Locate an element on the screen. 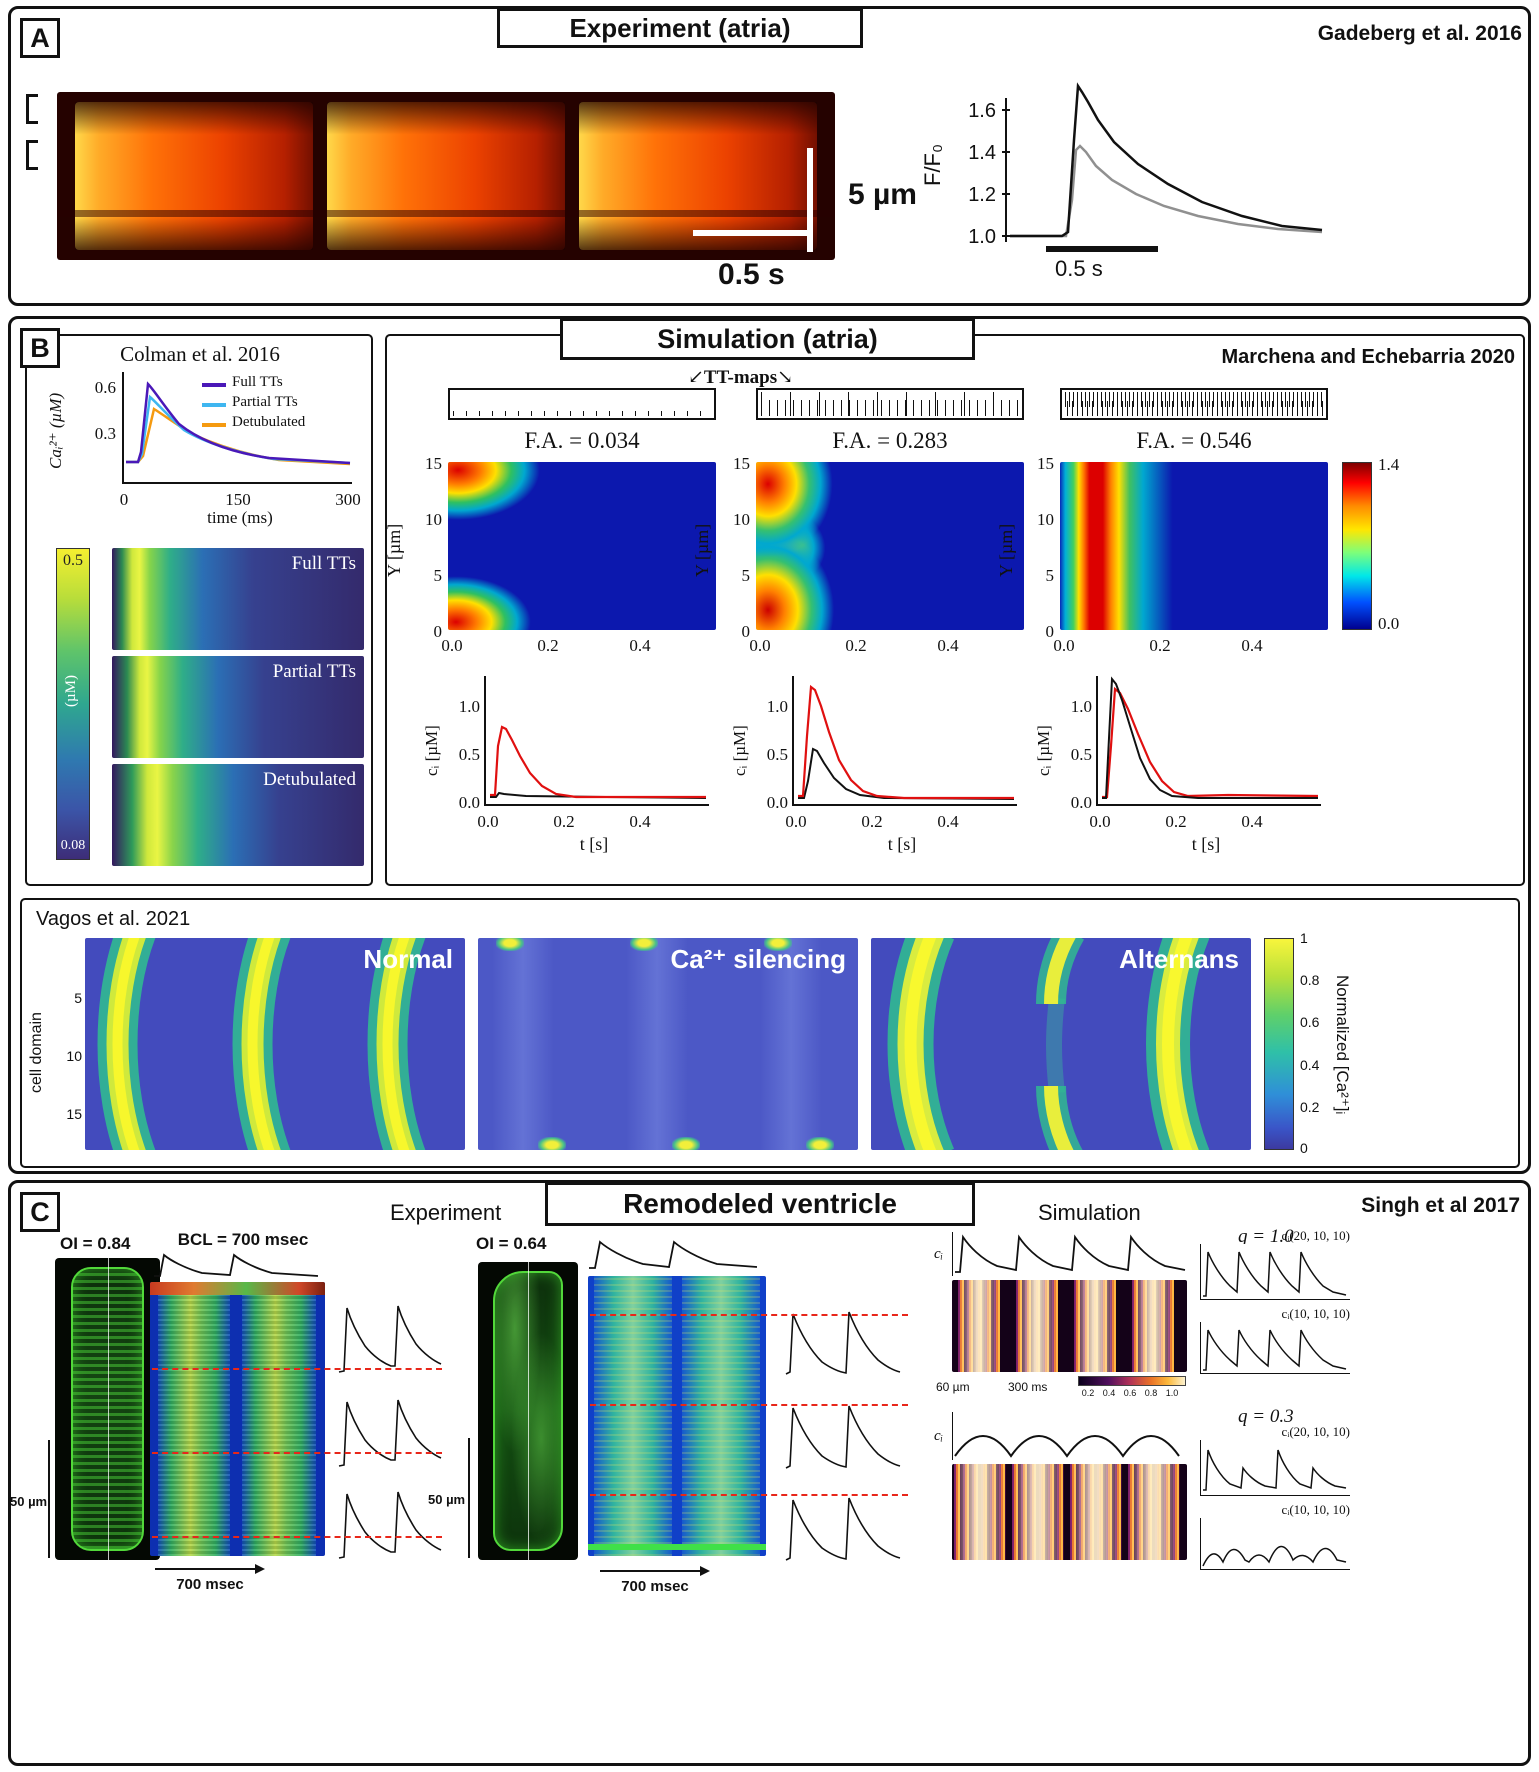  colman-citation: Colman et al. 2016 is located at coordinates (200, 354).